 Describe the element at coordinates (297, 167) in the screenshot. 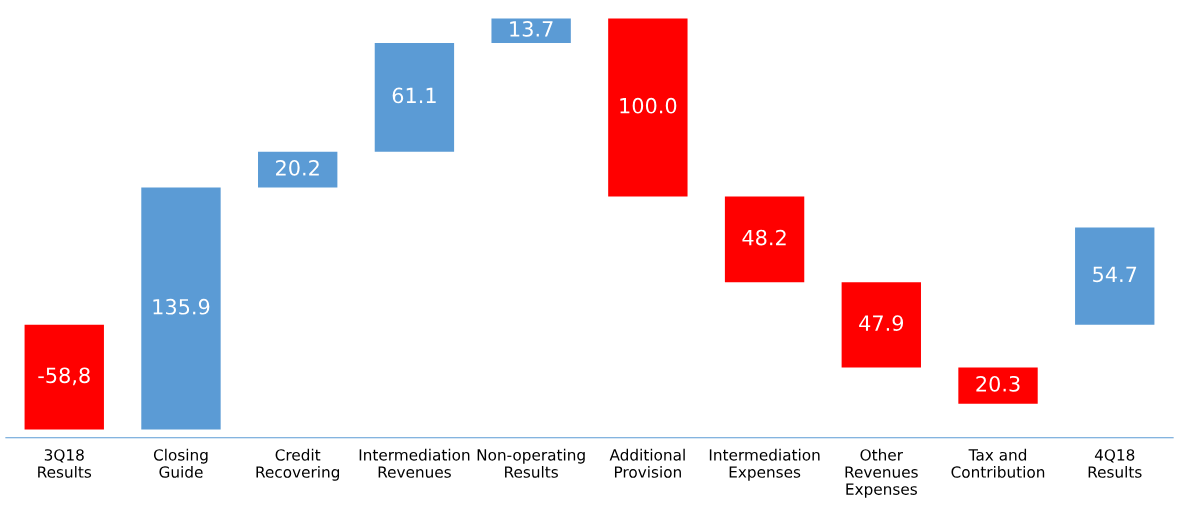

I see `data-label: 20.2` at that location.